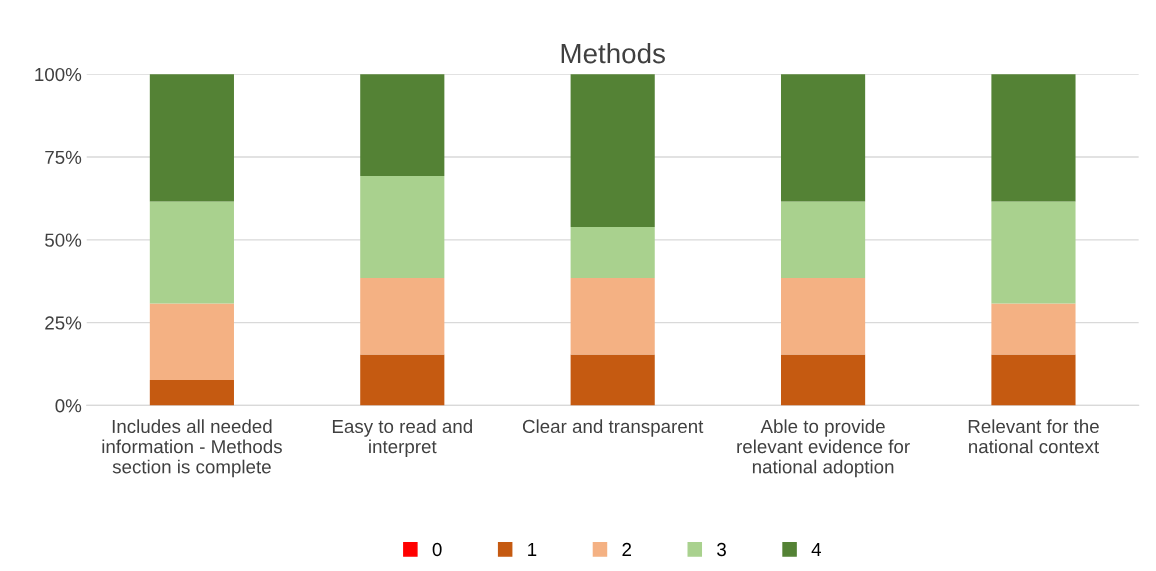 The image size is (1156, 571). Describe the element at coordinates (721, 549) in the screenshot. I see `legend-label: 3` at that location.